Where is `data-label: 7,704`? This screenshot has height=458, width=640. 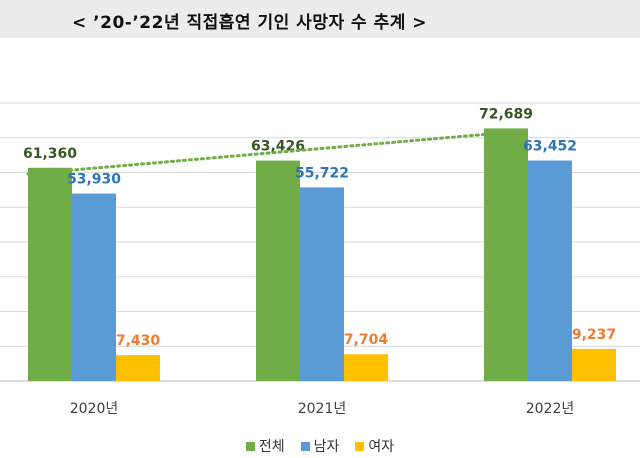
data-label: 7,704 is located at coordinates (366, 340).